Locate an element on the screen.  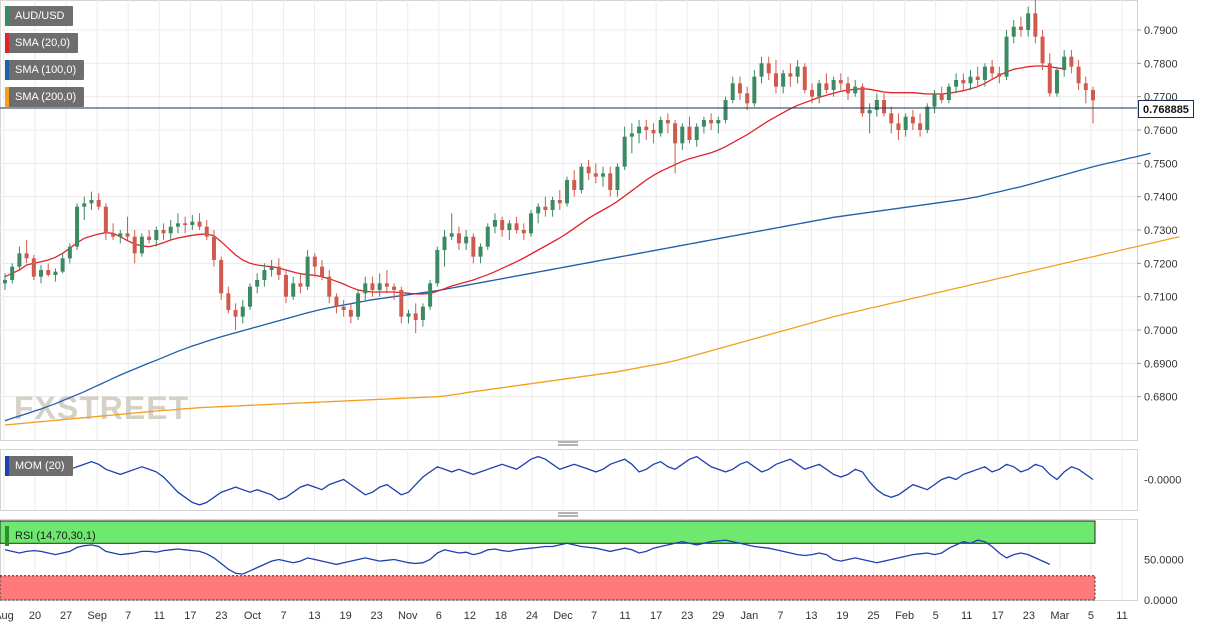
price-tick-label: 0.7000 is located at coordinates (1161, 331).